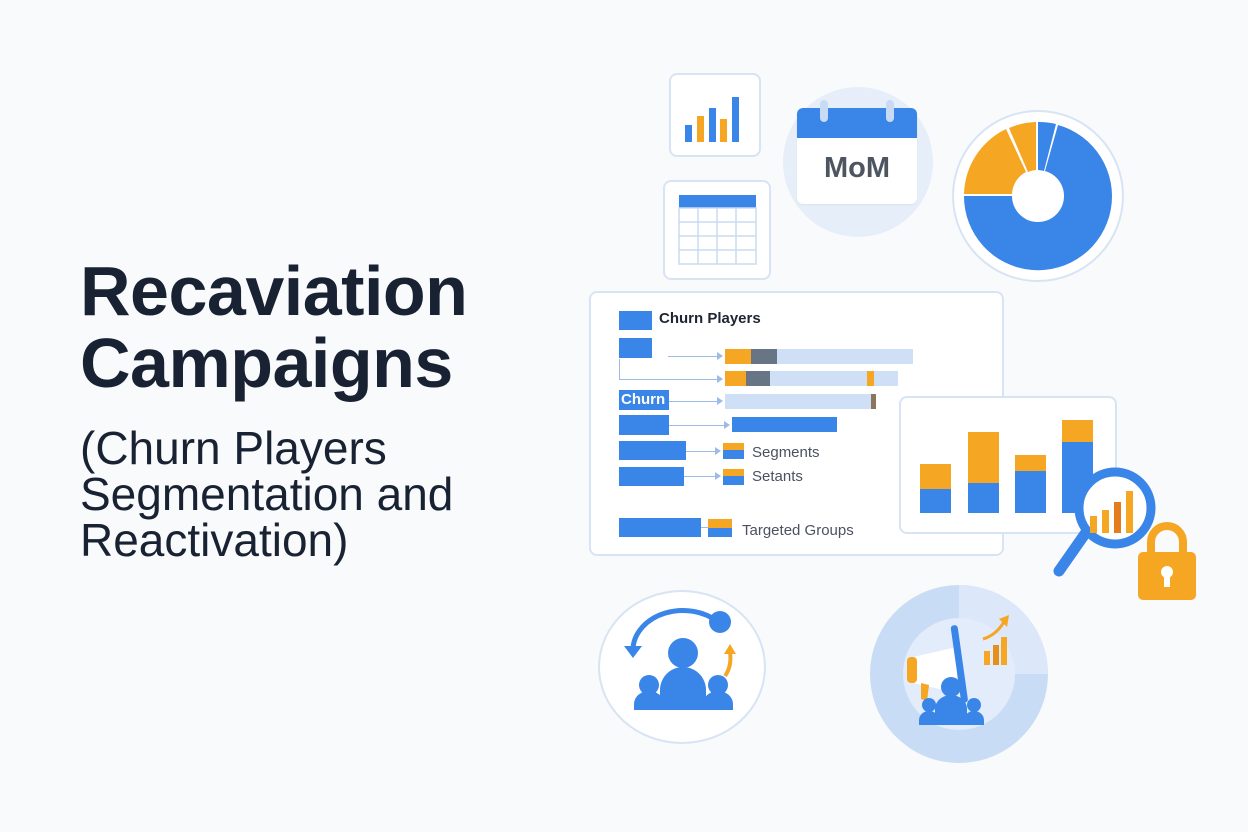  Describe the element at coordinates (958, 670) in the screenshot. I see `megaphone-campaign-icon` at that location.